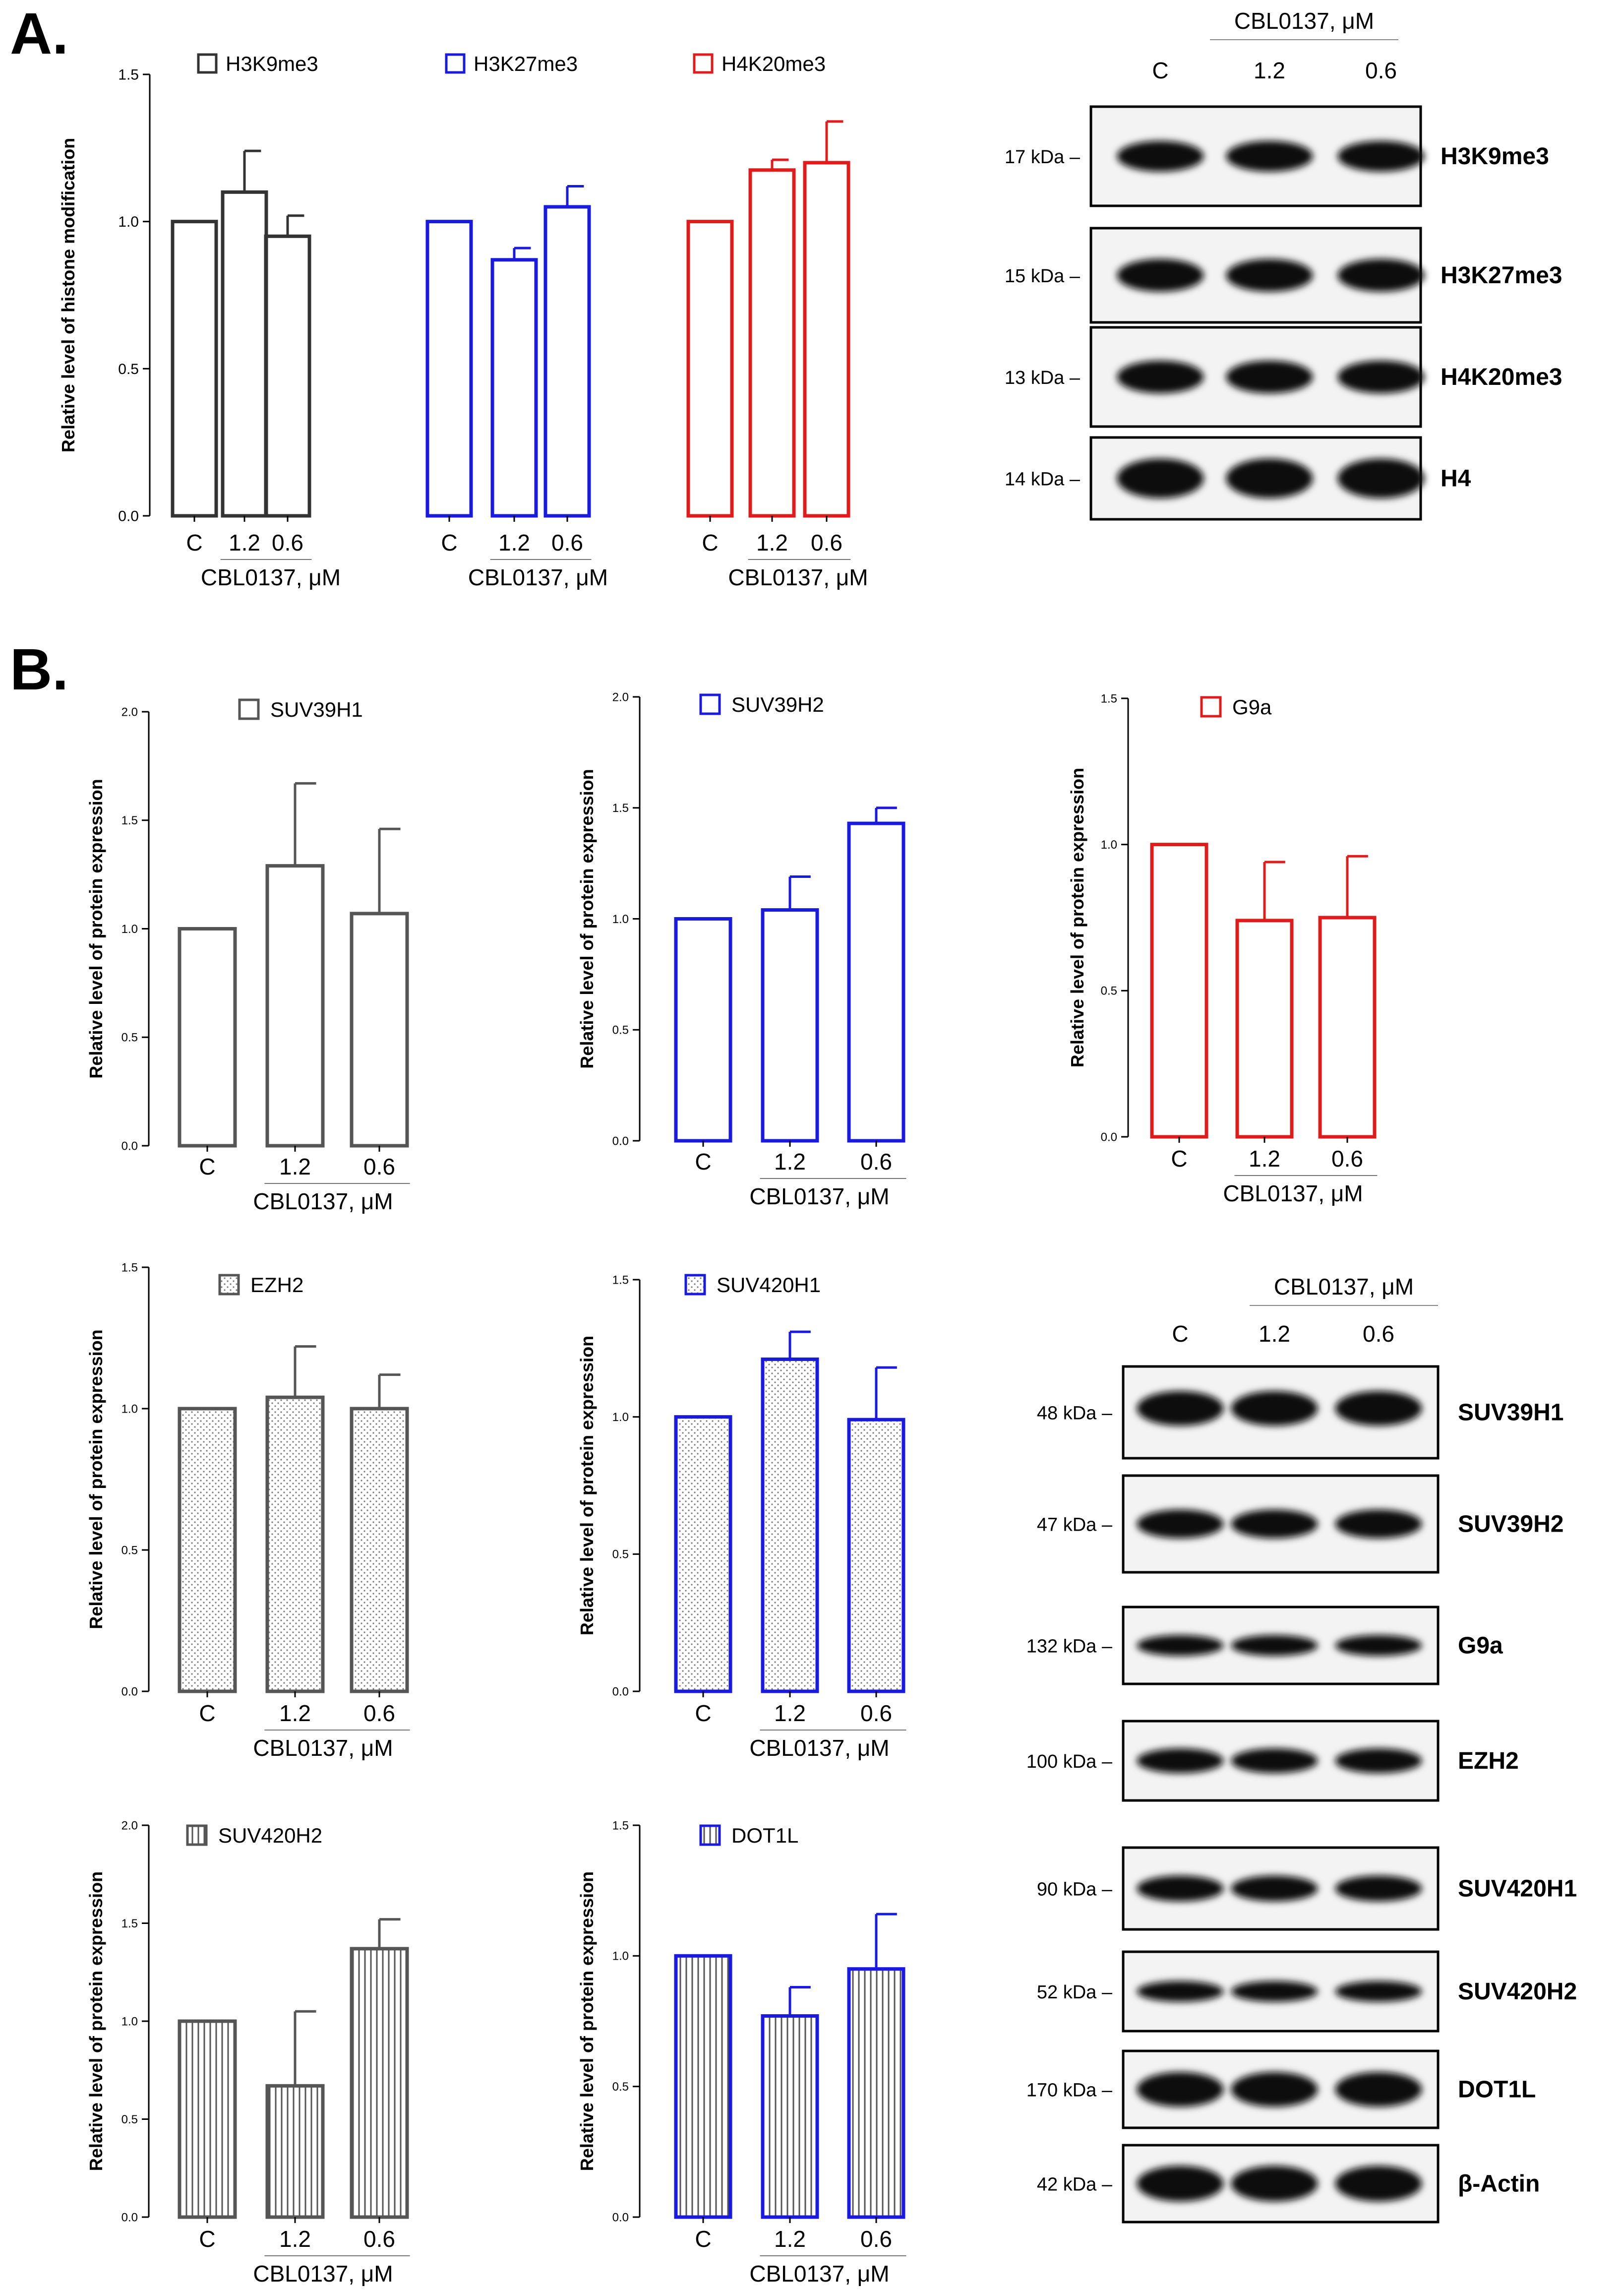 The width and height of the screenshot is (1624, 2291). What do you see at coordinates (39, 34) in the screenshot?
I see `panel-label-a: A.` at bounding box center [39, 34].